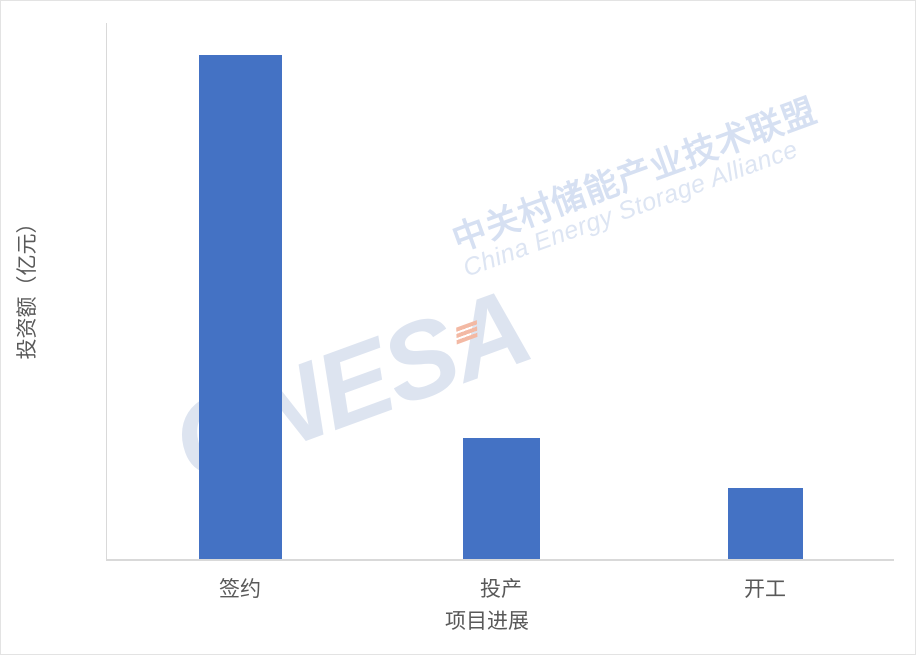 The width and height of the screenshot is (916, 655). What do you see at coordinates (765, 589) in the screenshot?
I see `x-tick-label-2: 开工` at bounding box center [765, 589].